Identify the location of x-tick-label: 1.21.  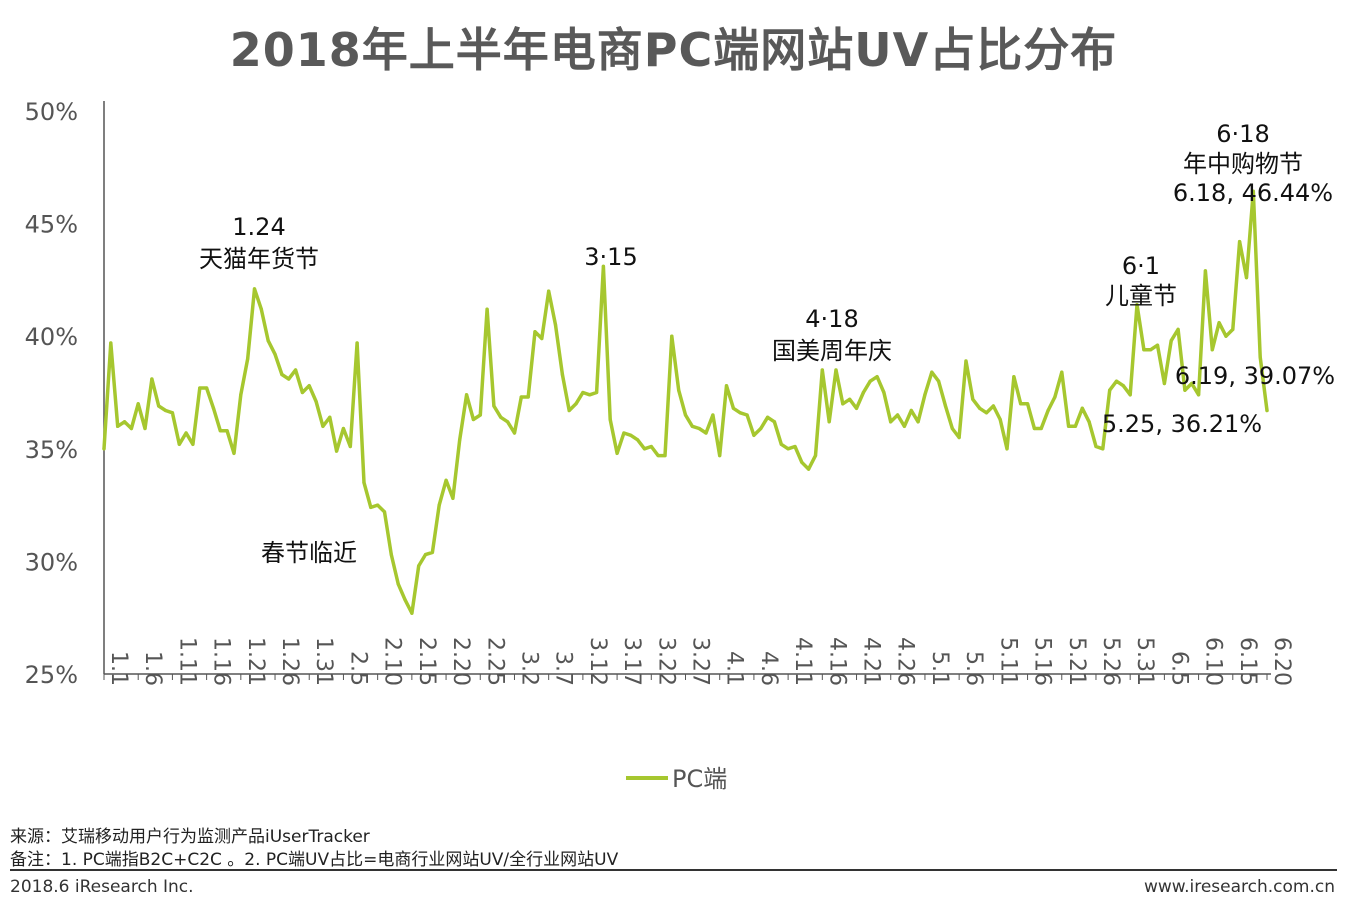
(255, 661).